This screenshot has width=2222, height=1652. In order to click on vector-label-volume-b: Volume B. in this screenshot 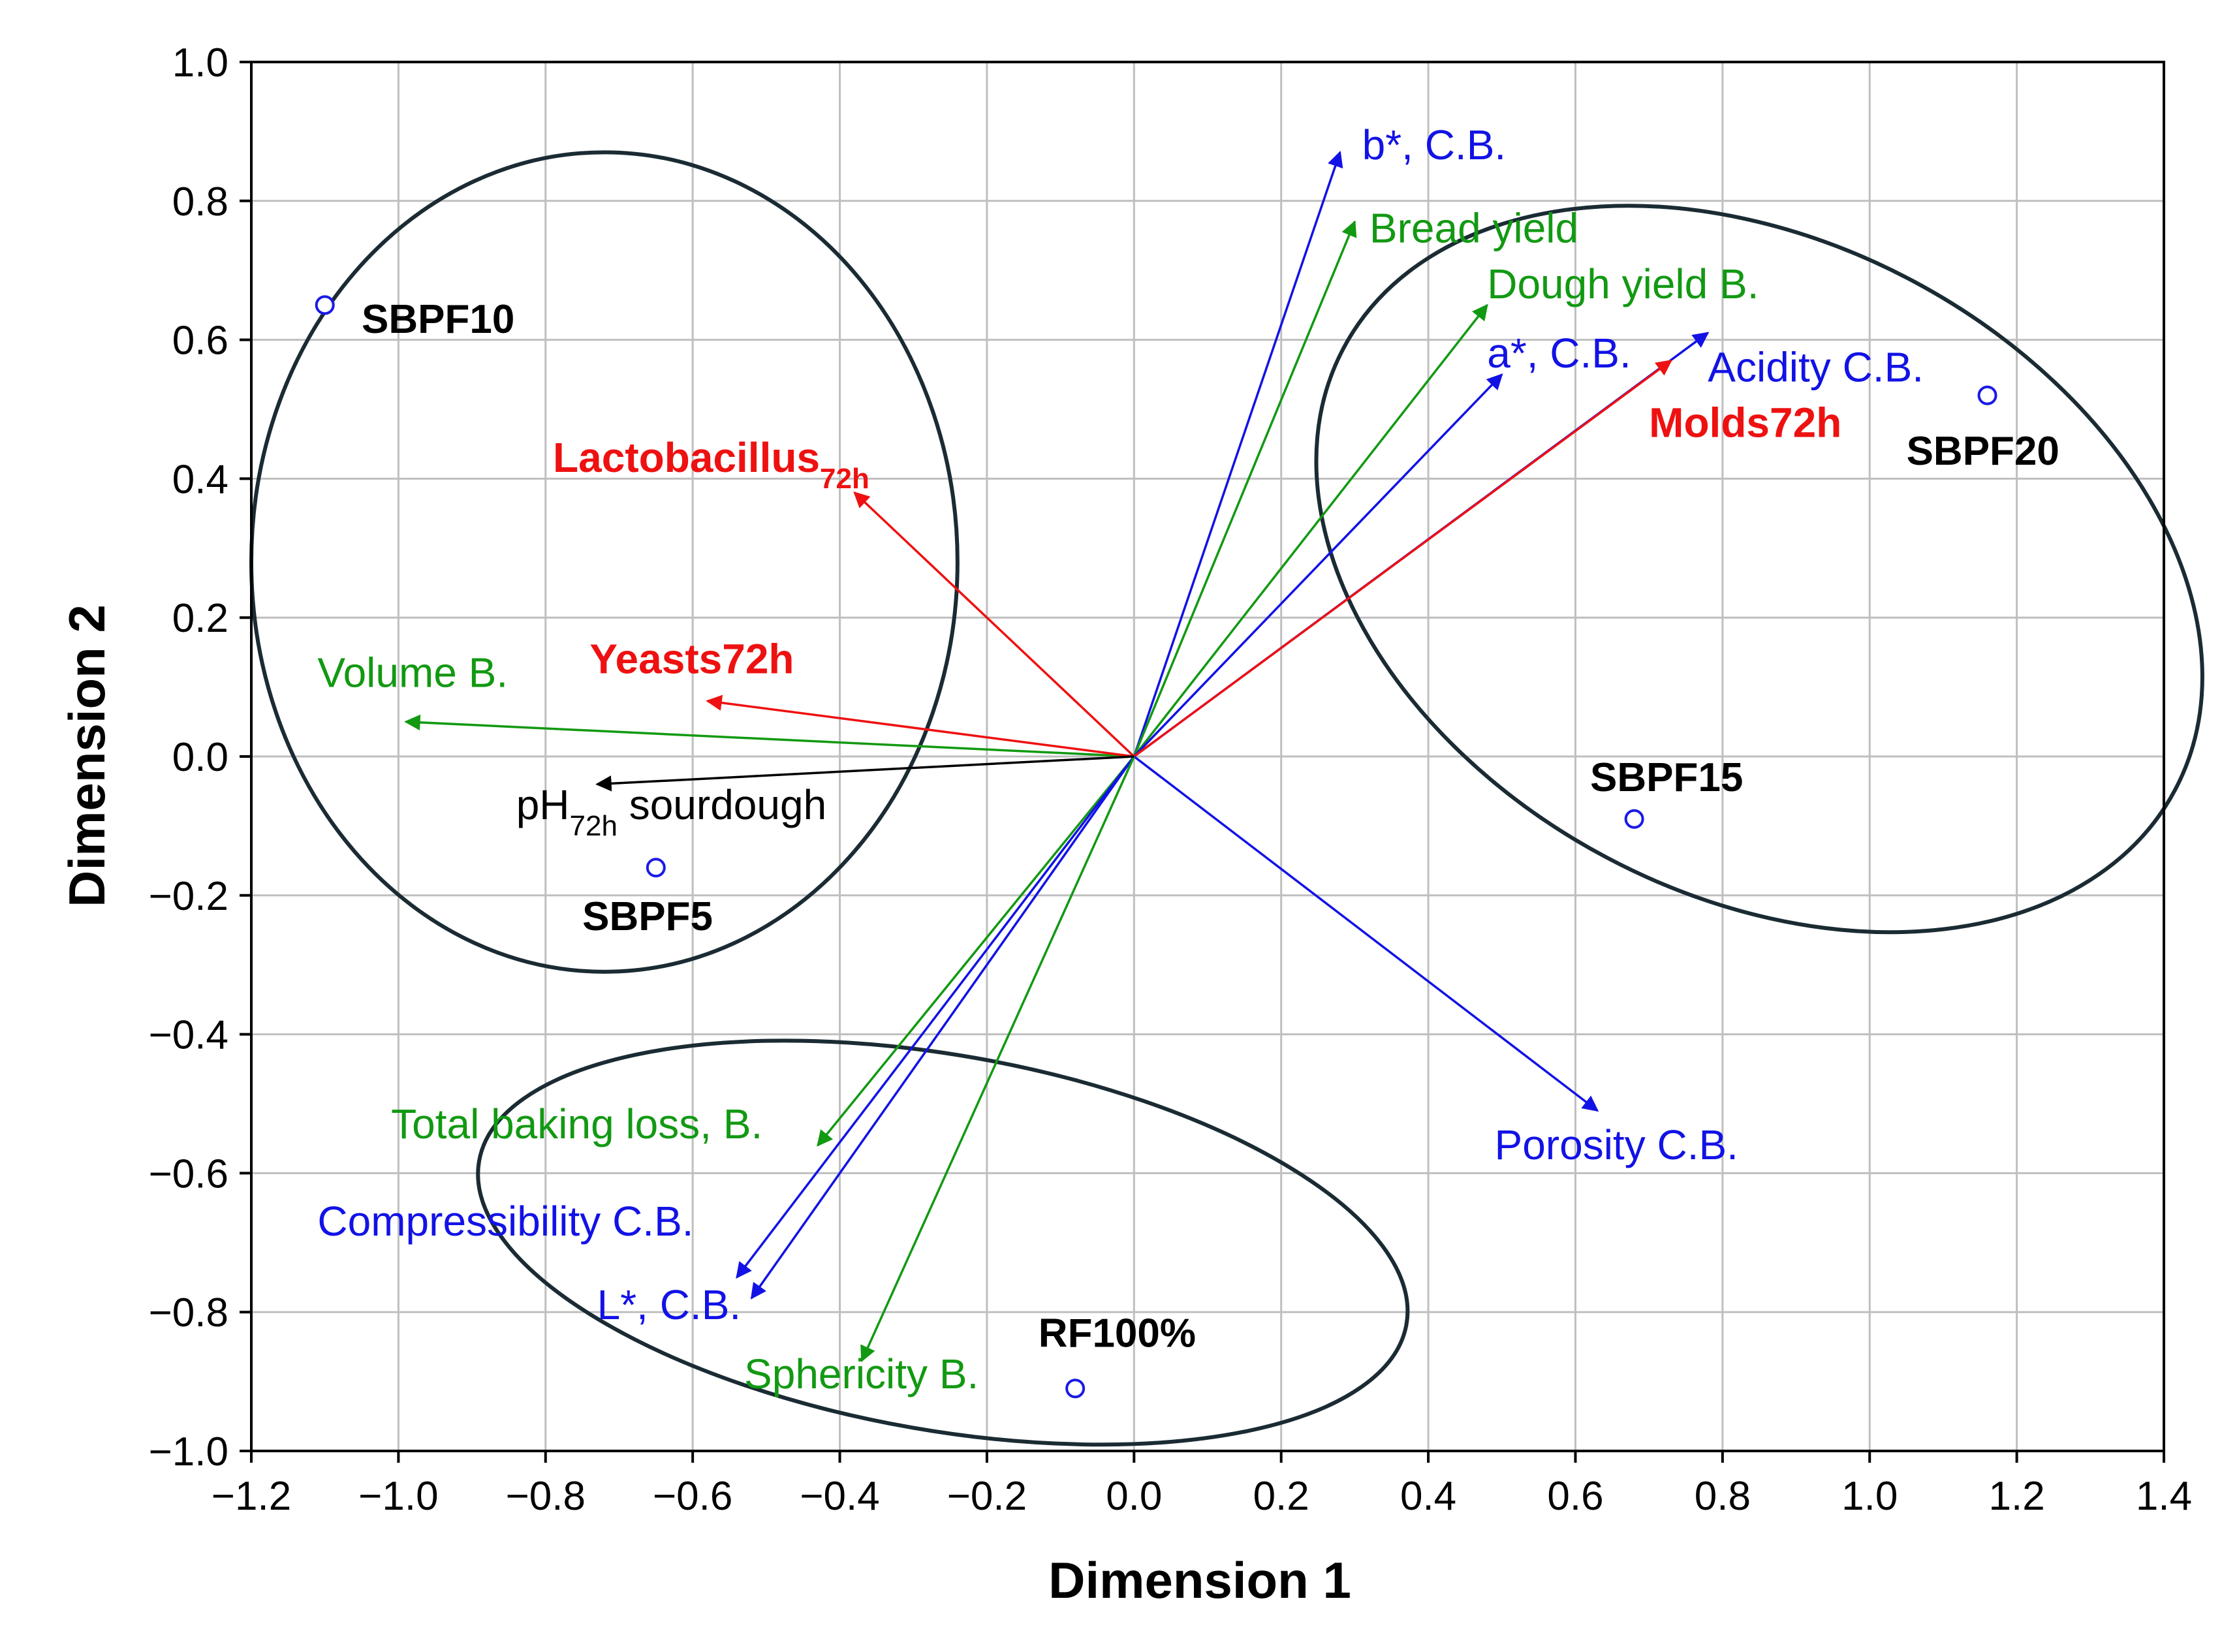, I will do `click(412, 672)`.